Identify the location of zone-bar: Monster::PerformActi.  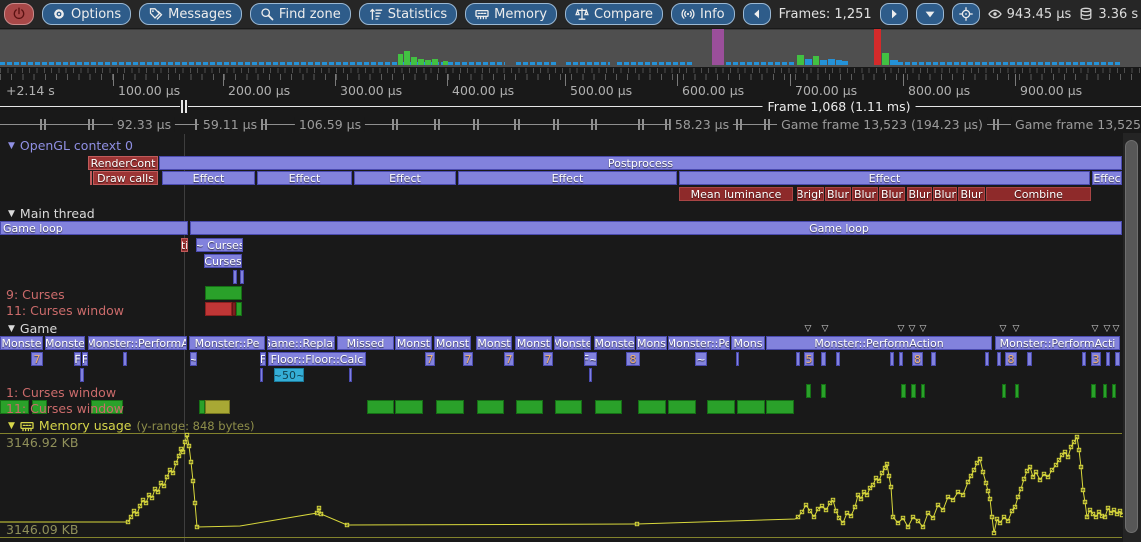
(1057, 343).